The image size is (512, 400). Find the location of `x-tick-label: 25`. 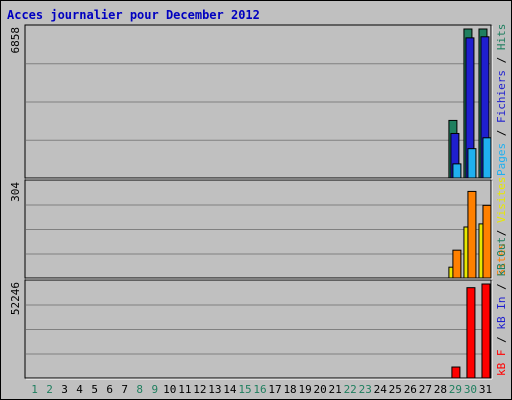

x-tick-label: 25 is located at coordinates (395, 389).